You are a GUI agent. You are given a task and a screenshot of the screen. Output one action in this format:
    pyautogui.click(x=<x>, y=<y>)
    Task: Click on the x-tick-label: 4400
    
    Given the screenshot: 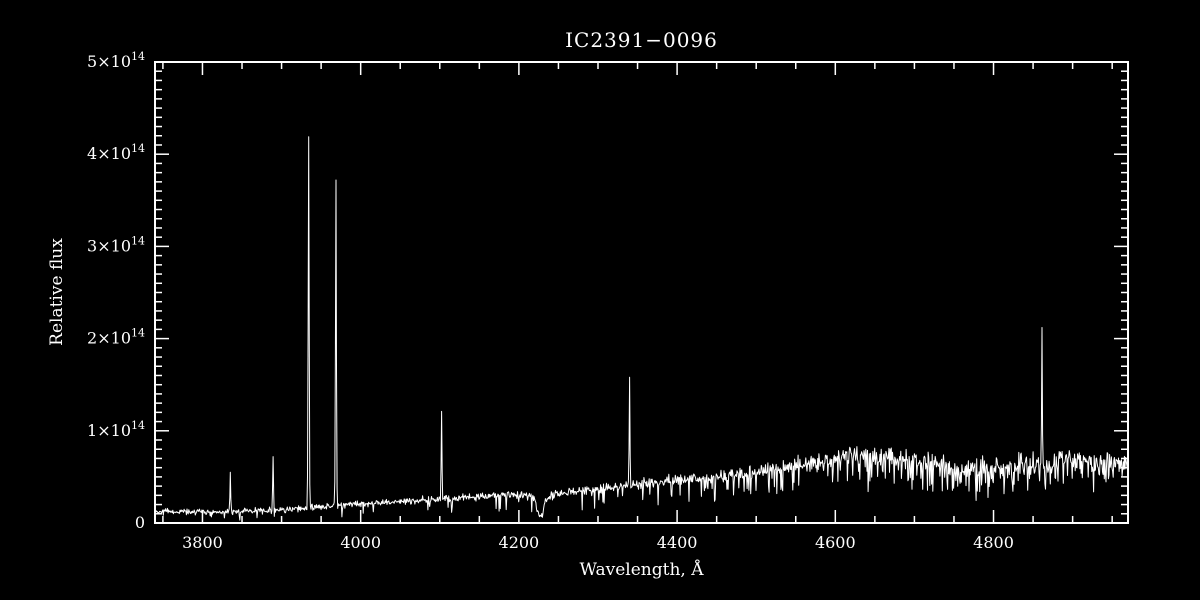 What is the action you would take?
    pyautogui.click(x=677, y=542)
    